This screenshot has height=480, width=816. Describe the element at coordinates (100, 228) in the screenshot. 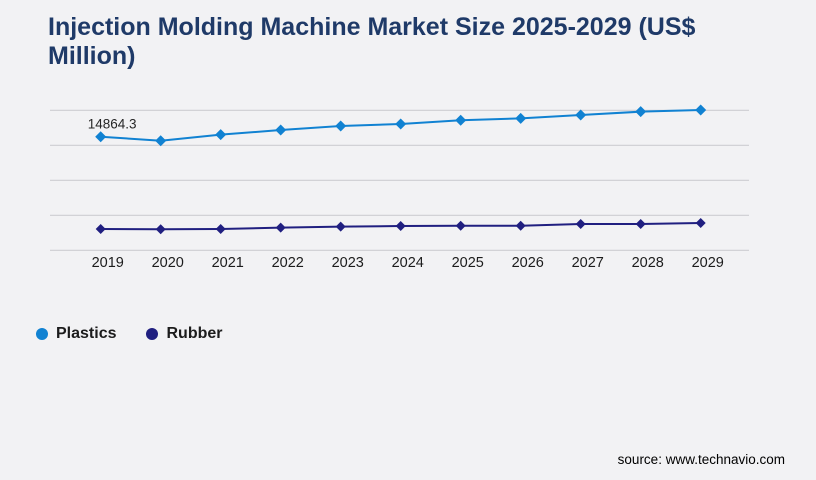

I see `data-point-rubber-2019` at that location.